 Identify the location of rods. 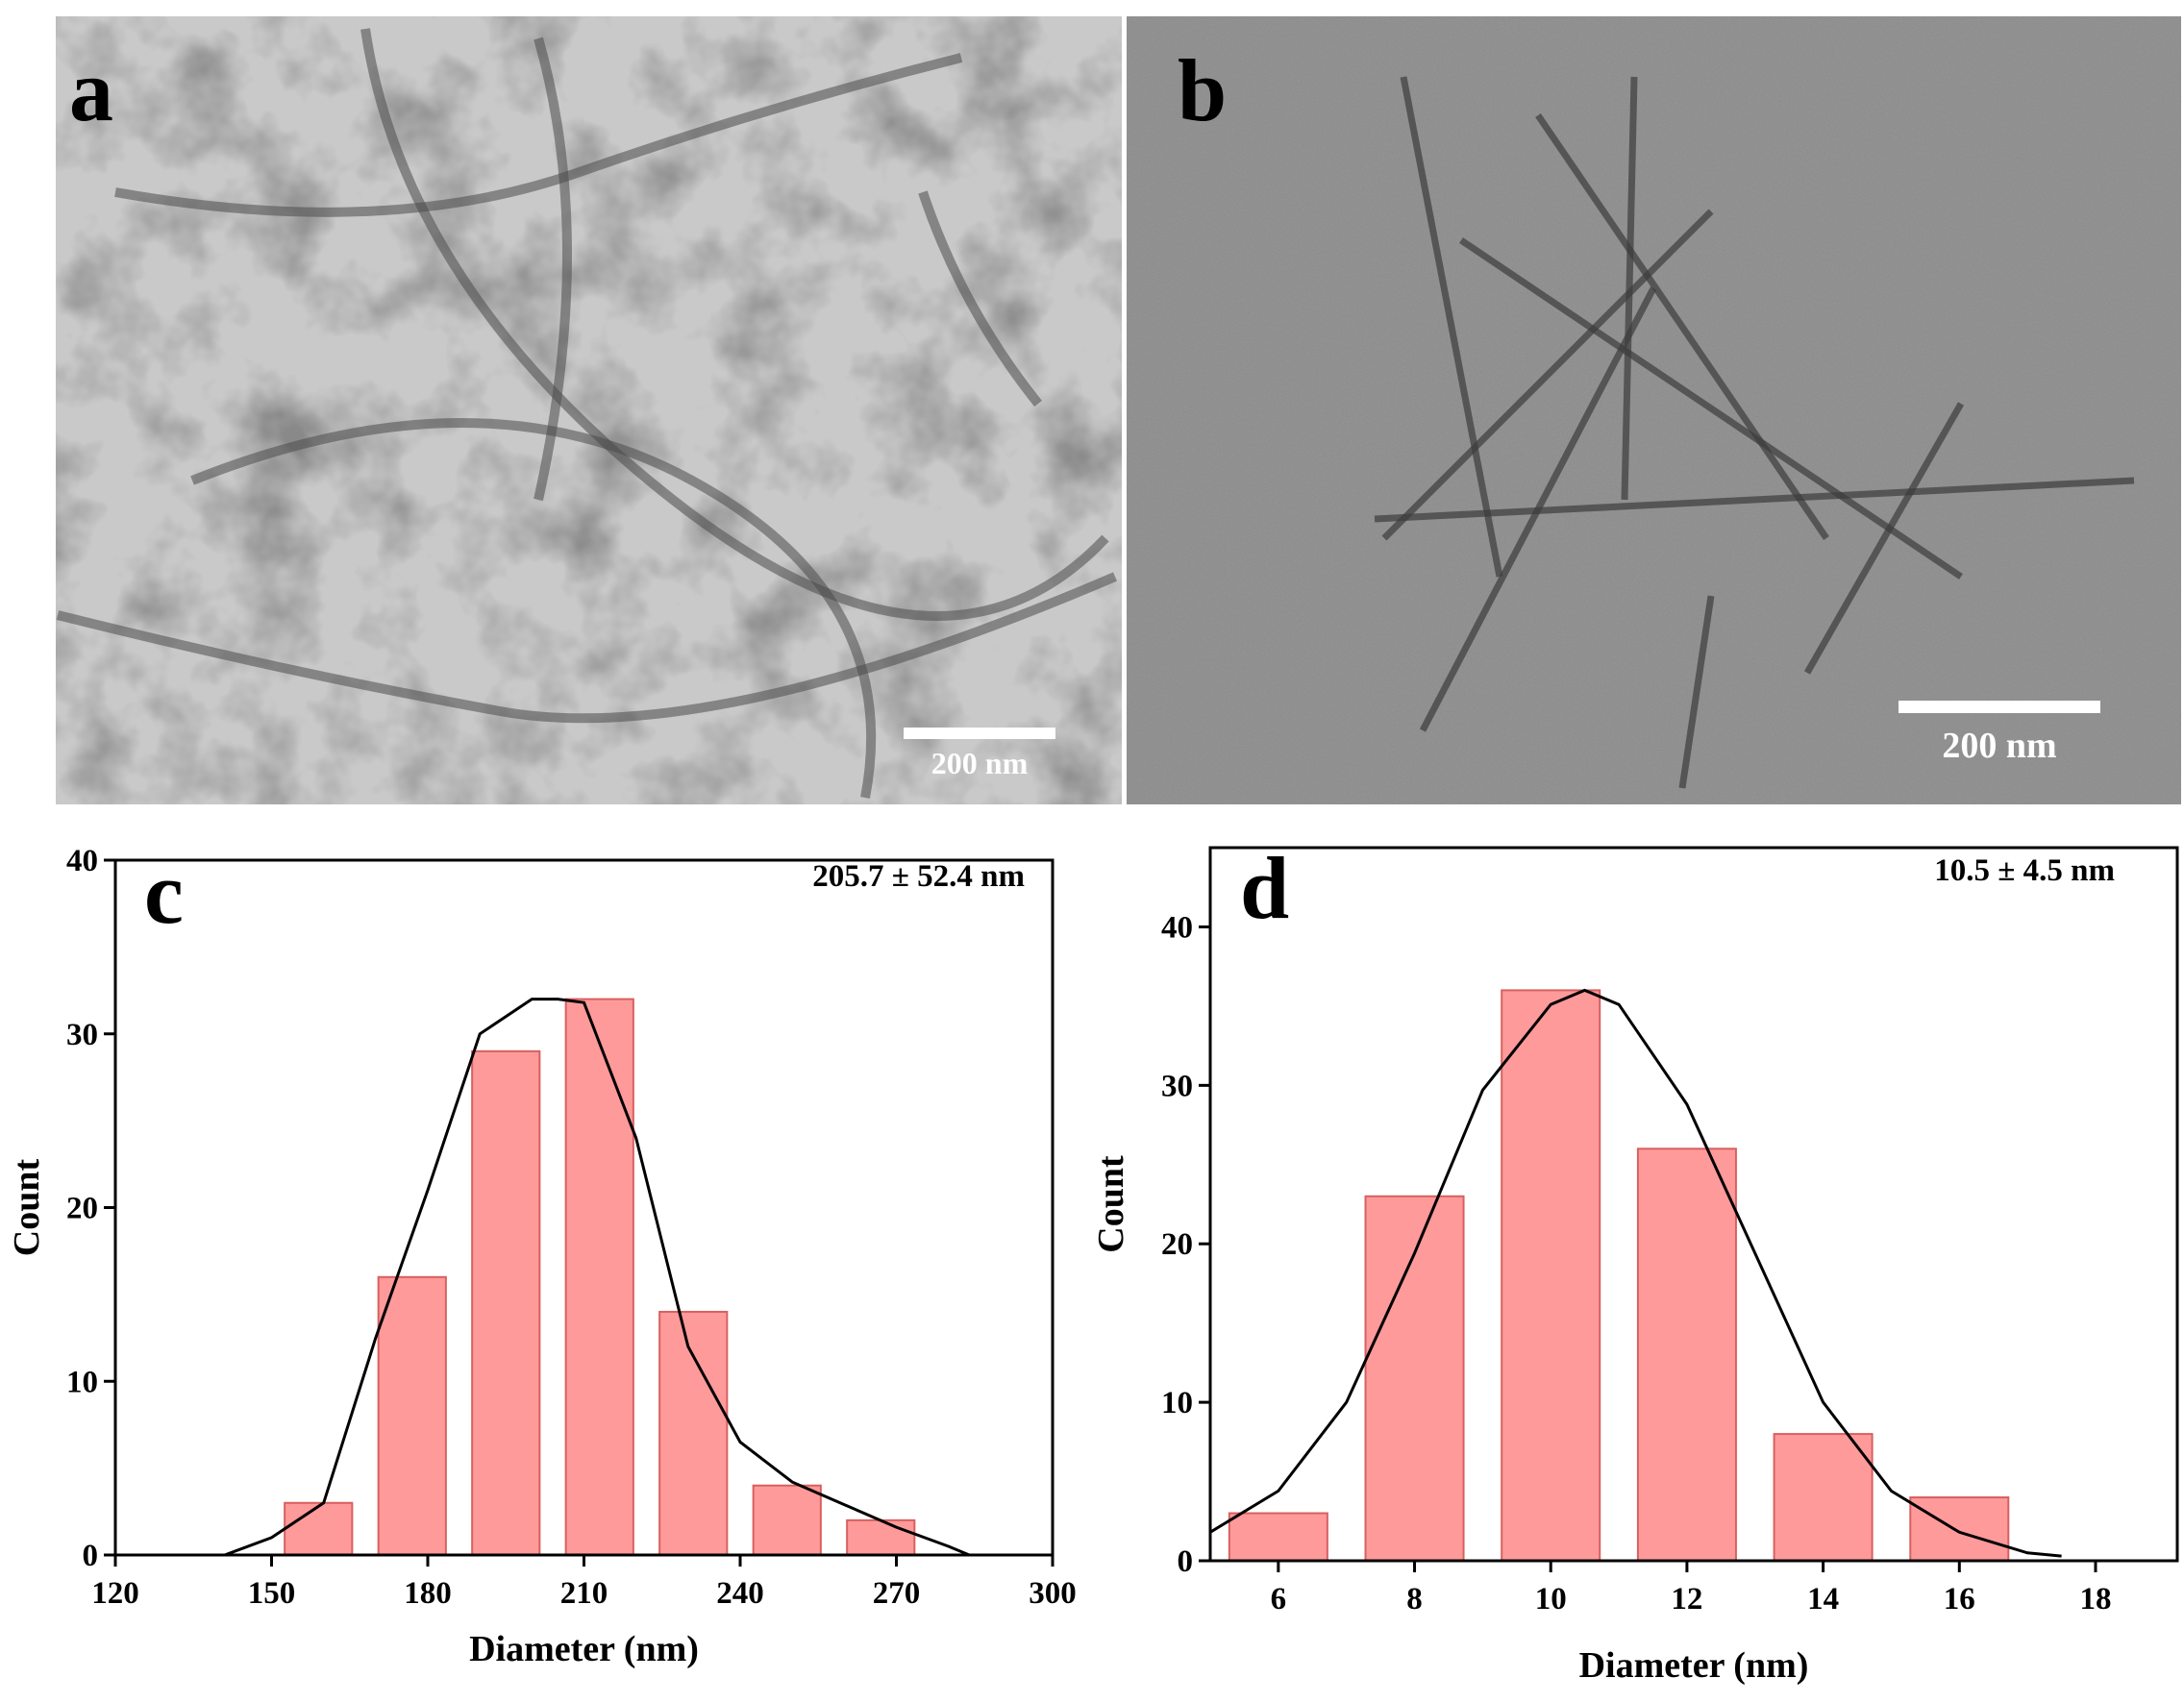
(1755, 432).